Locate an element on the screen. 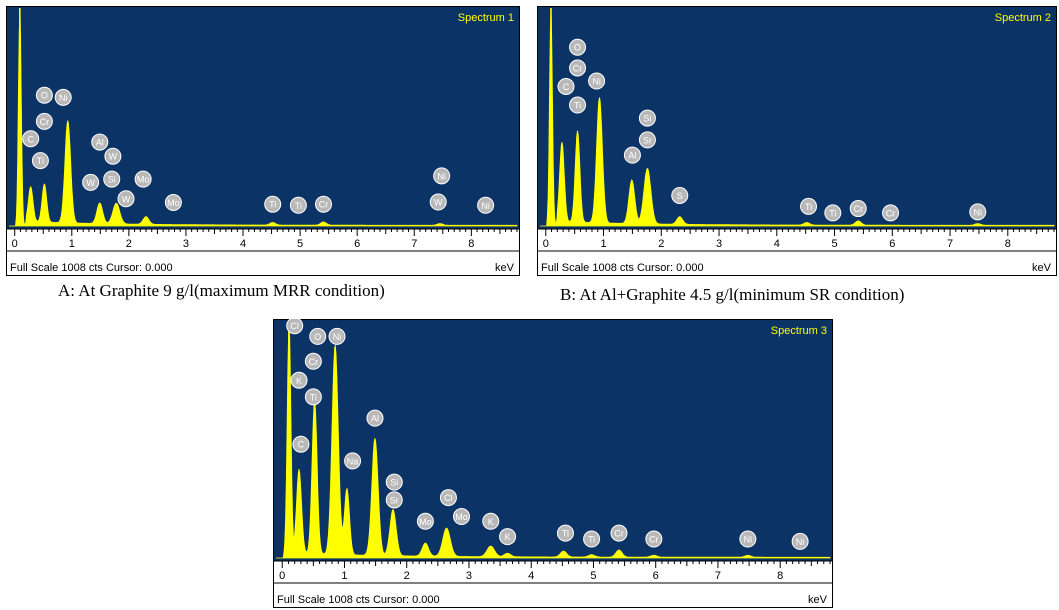 The image size is (1059, 610). element-label: K is located at coordinates (508, 537).